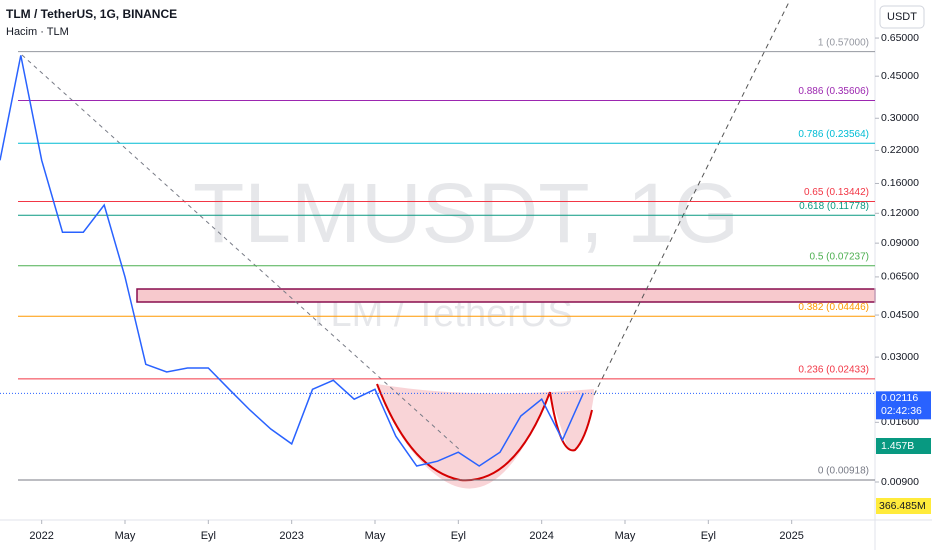  I want to click on y-tick-label: 0.00900, so click(900, 482).